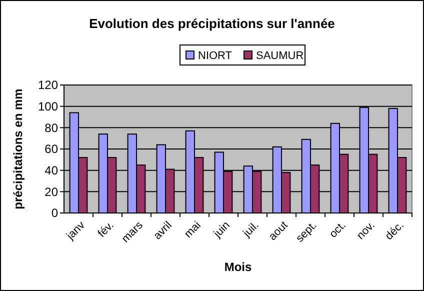 This screenshot has height=291, width=424. Describe the element at coordinates (48, 85) in the screenshot. I see `y-tick-label: 120` at that location.